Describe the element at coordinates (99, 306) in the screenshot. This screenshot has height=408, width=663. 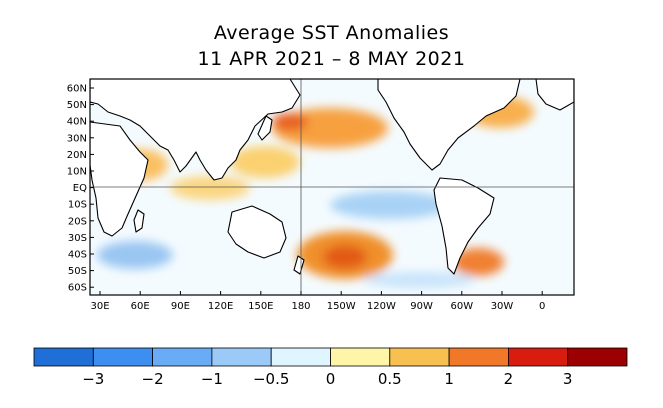
I see `lon-label: 30E` at that location.